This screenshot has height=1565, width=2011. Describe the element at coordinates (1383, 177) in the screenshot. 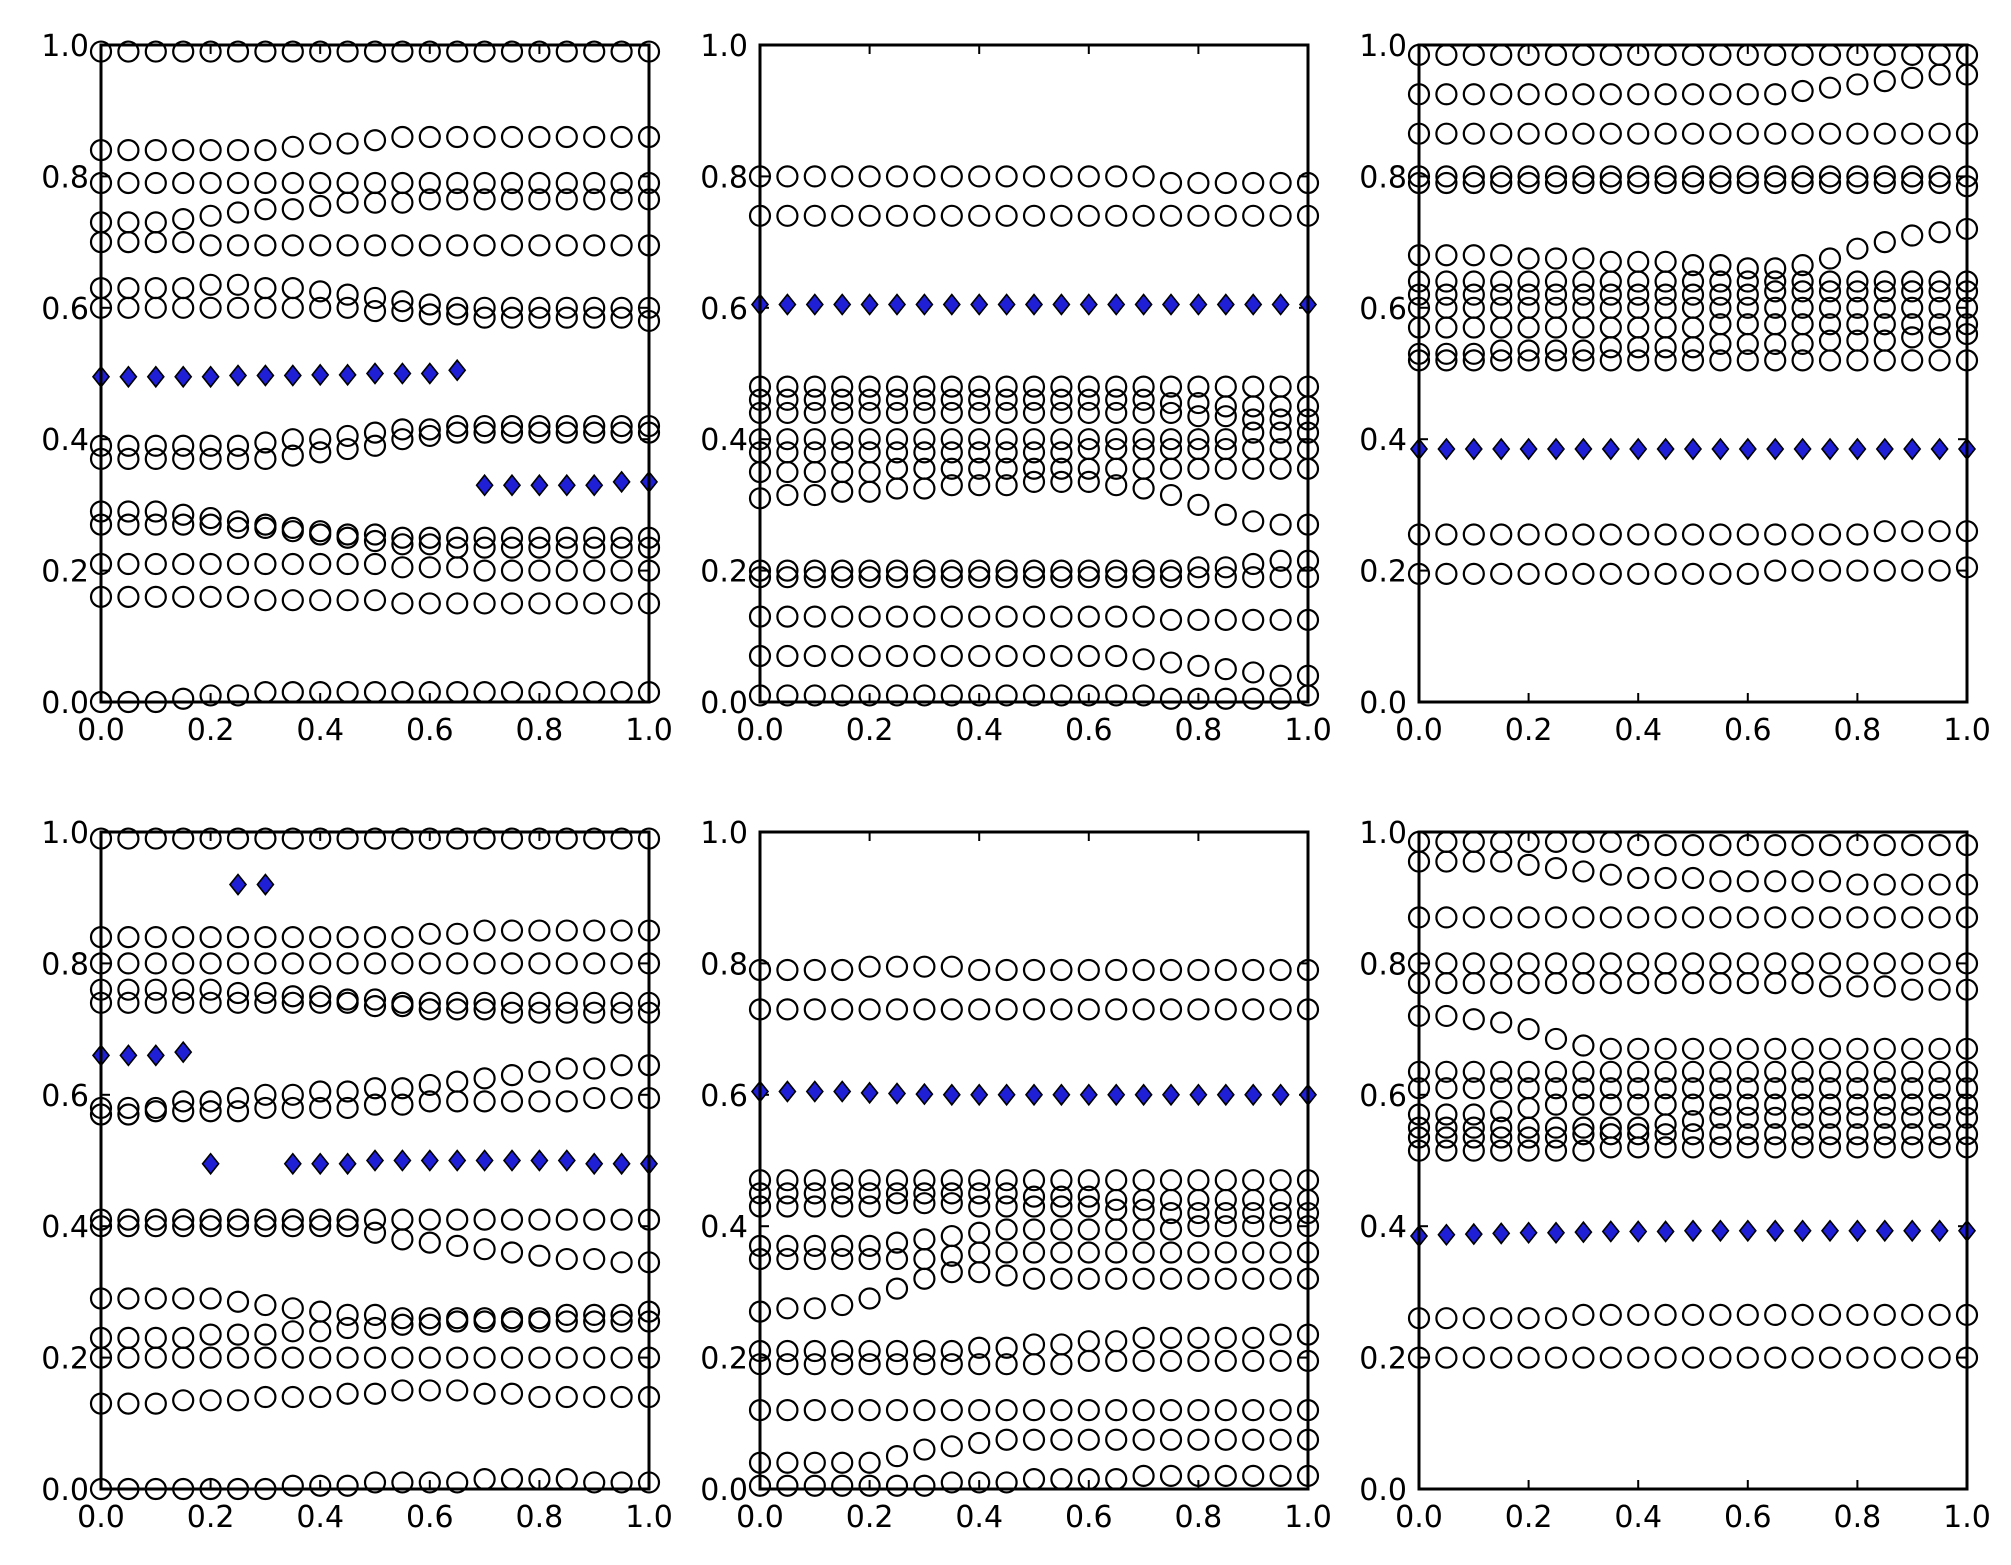

I see `y-tick-label: 0.8` at that location.